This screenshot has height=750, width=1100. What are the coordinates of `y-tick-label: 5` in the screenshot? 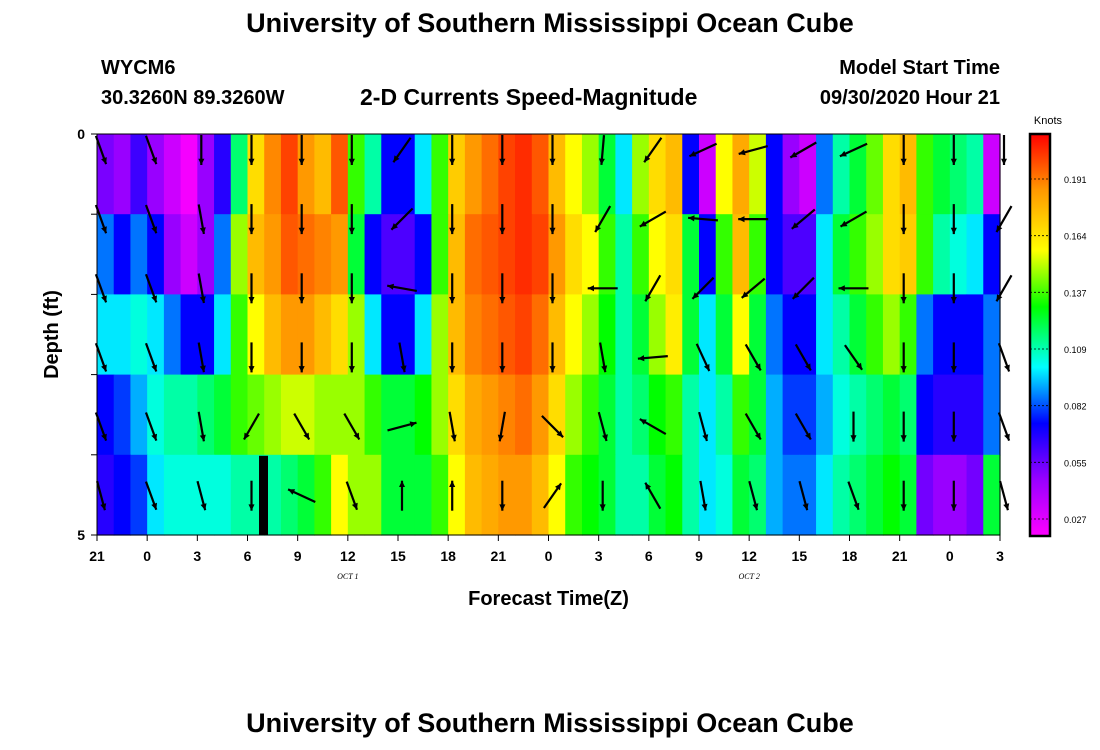 It's located at (81, 535).